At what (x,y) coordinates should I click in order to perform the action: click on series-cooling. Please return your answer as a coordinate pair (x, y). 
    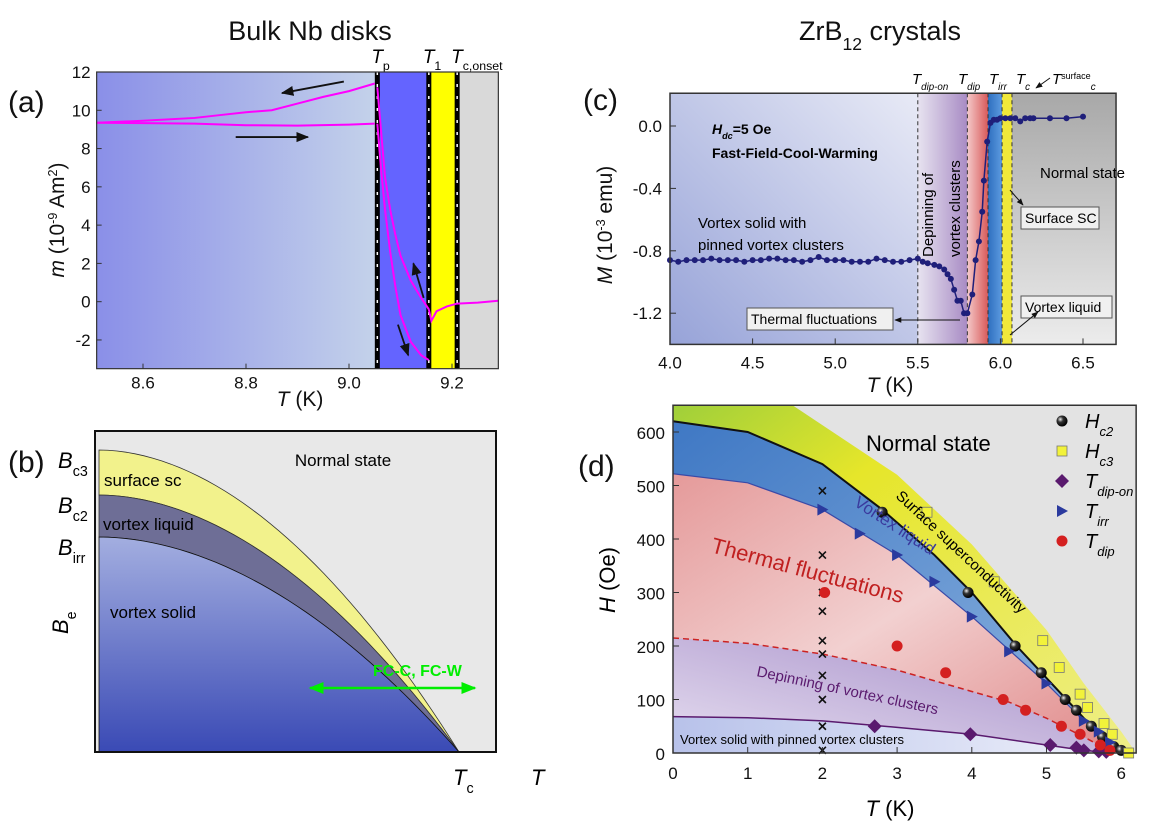
    Looking at the image, I should click on (236, 103).